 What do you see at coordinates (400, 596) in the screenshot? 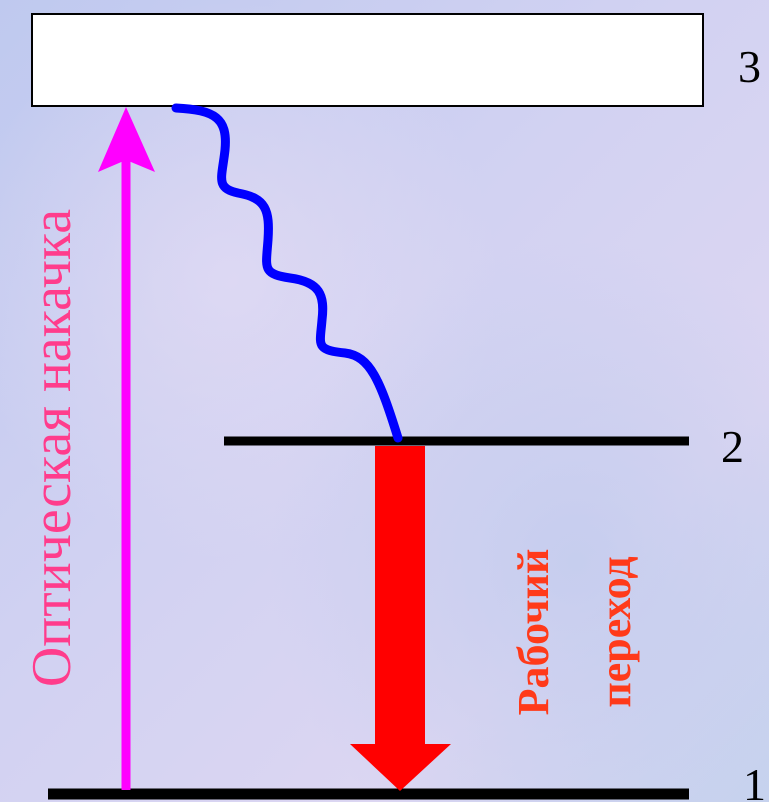
I see `working-arrow-shaft` at bounding box center [400, 596].